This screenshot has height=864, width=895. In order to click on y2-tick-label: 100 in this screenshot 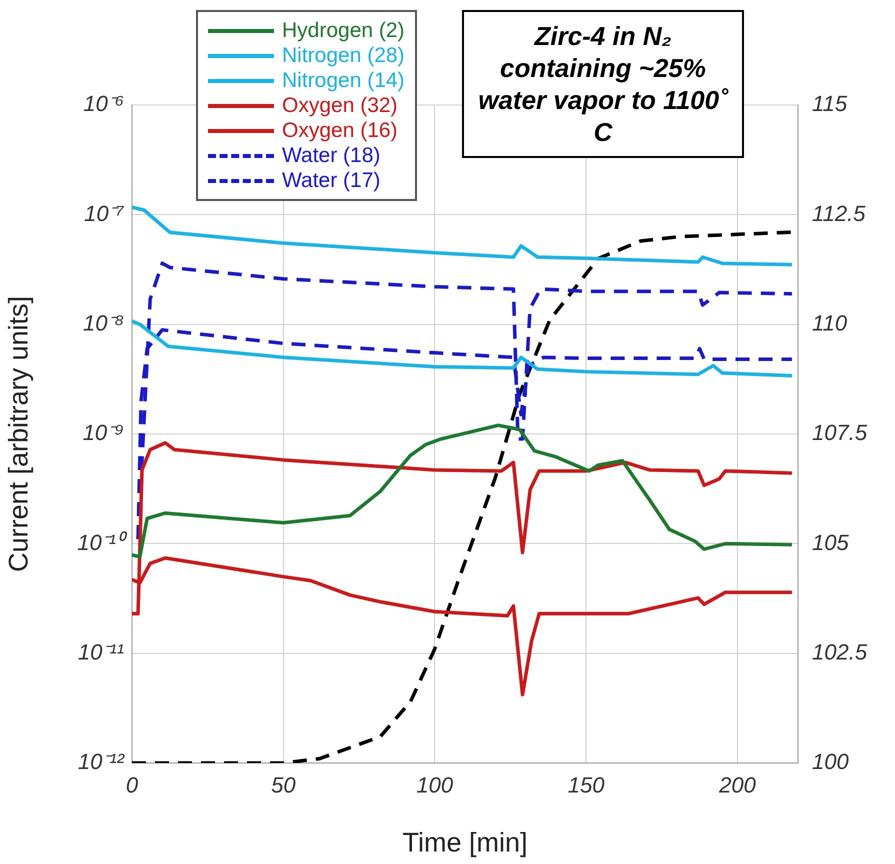, I will do `click(831, 761)`.